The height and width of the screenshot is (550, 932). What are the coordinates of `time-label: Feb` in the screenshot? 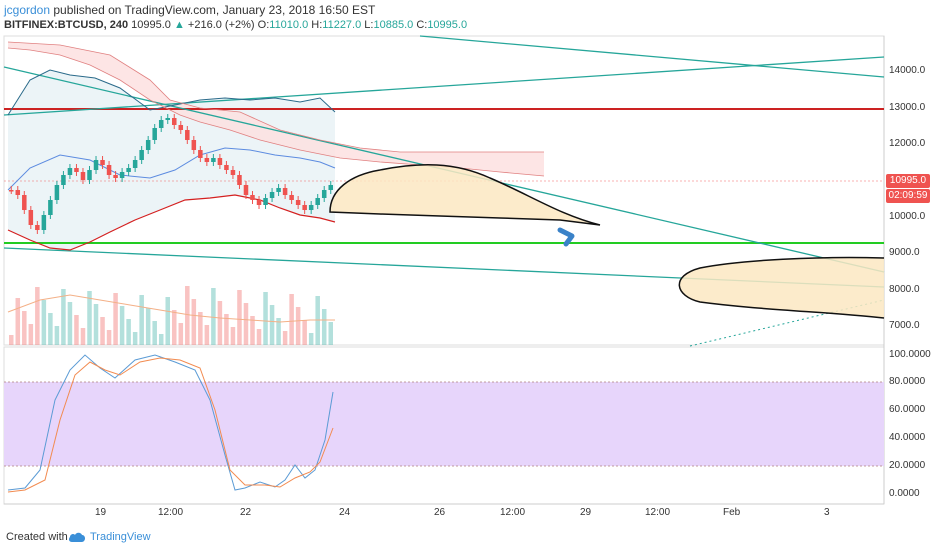 It's located at (732, 512).